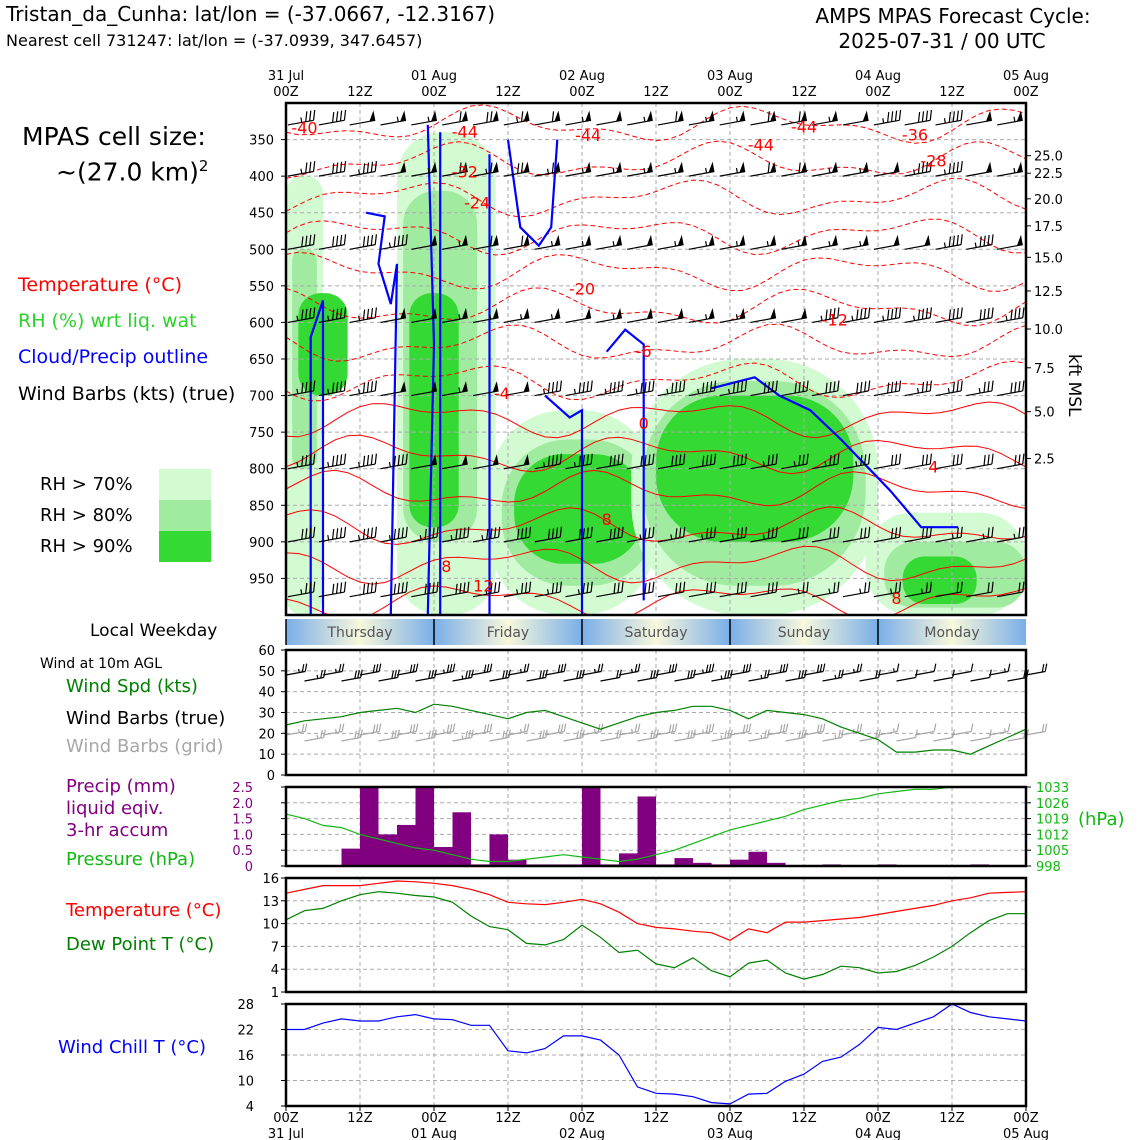  What do you see at coordinates (144, 910) in the screenshot?
I see `legend-temperature-2m: Temperature (°C)` at bounding box center [144, 910].